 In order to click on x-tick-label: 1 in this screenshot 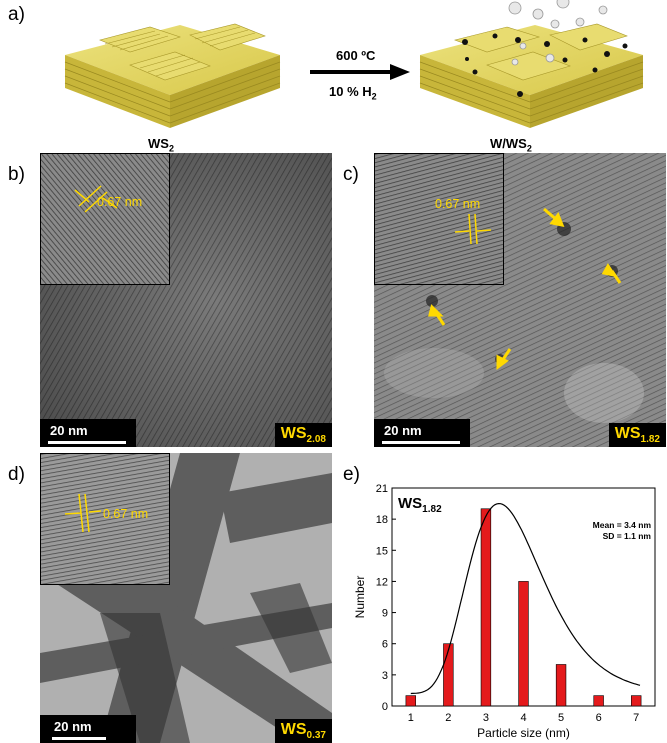, I will do `click(411, 718)`.